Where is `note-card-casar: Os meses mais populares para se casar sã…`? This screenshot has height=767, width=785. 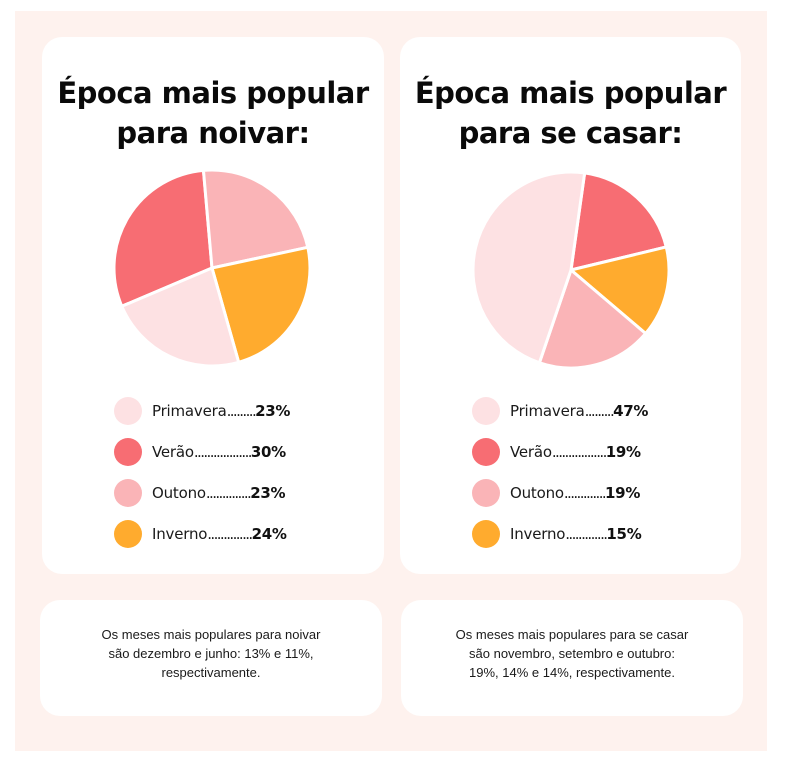 note-card-casar: Os meses mais populares para se casar sã… is located at coordinates (572, 658).